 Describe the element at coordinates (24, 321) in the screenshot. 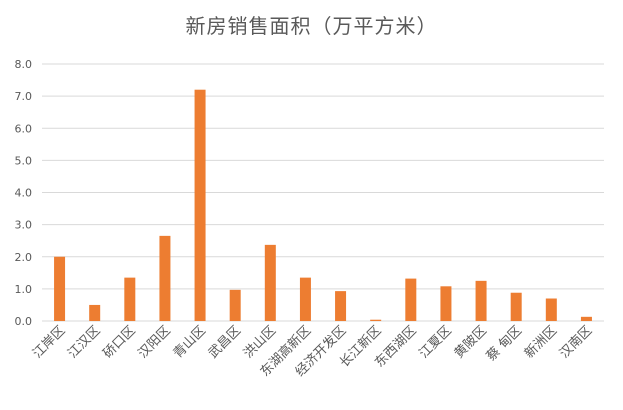

I see `y-tick-label: 0.0` at that location.